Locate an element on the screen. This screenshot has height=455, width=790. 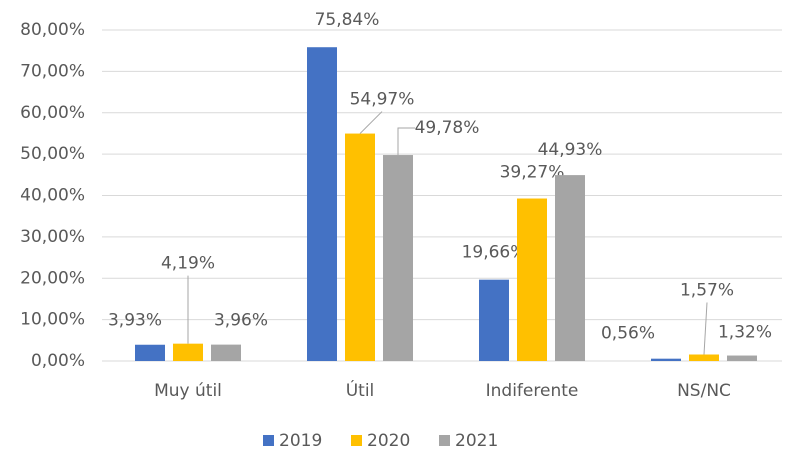
value-label: 1,32% is located at coordinates (745, 333).